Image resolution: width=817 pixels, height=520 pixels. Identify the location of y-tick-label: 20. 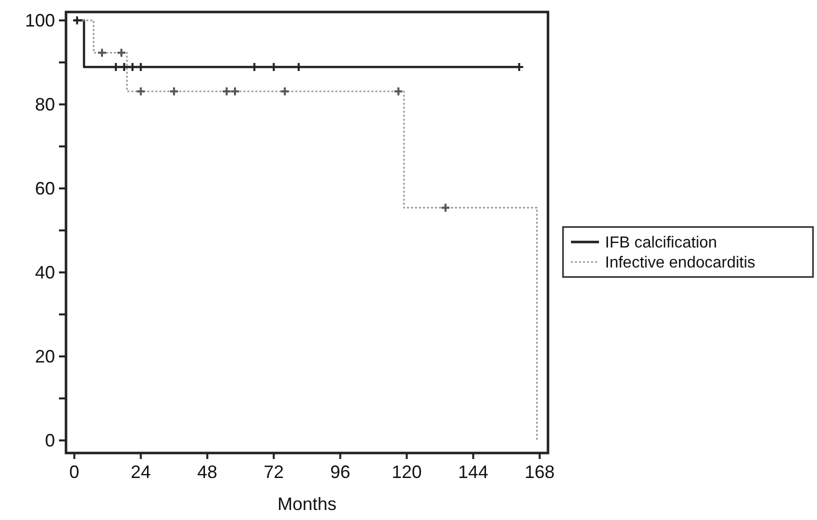
(44, 356).